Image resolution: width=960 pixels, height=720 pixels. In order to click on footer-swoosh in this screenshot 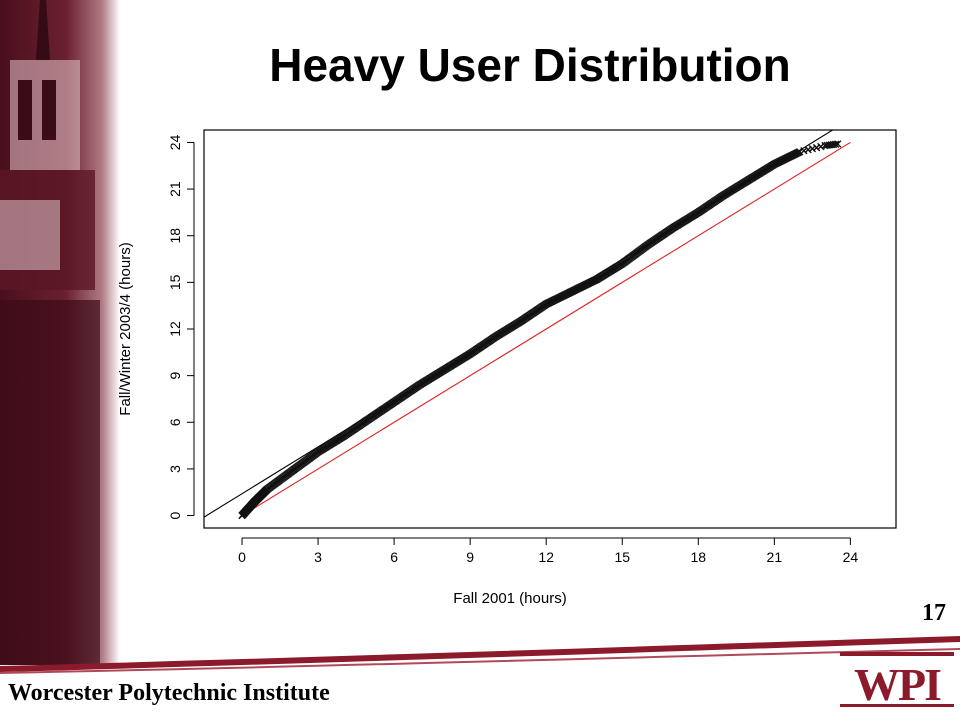, I will do `click(480, 655)`.